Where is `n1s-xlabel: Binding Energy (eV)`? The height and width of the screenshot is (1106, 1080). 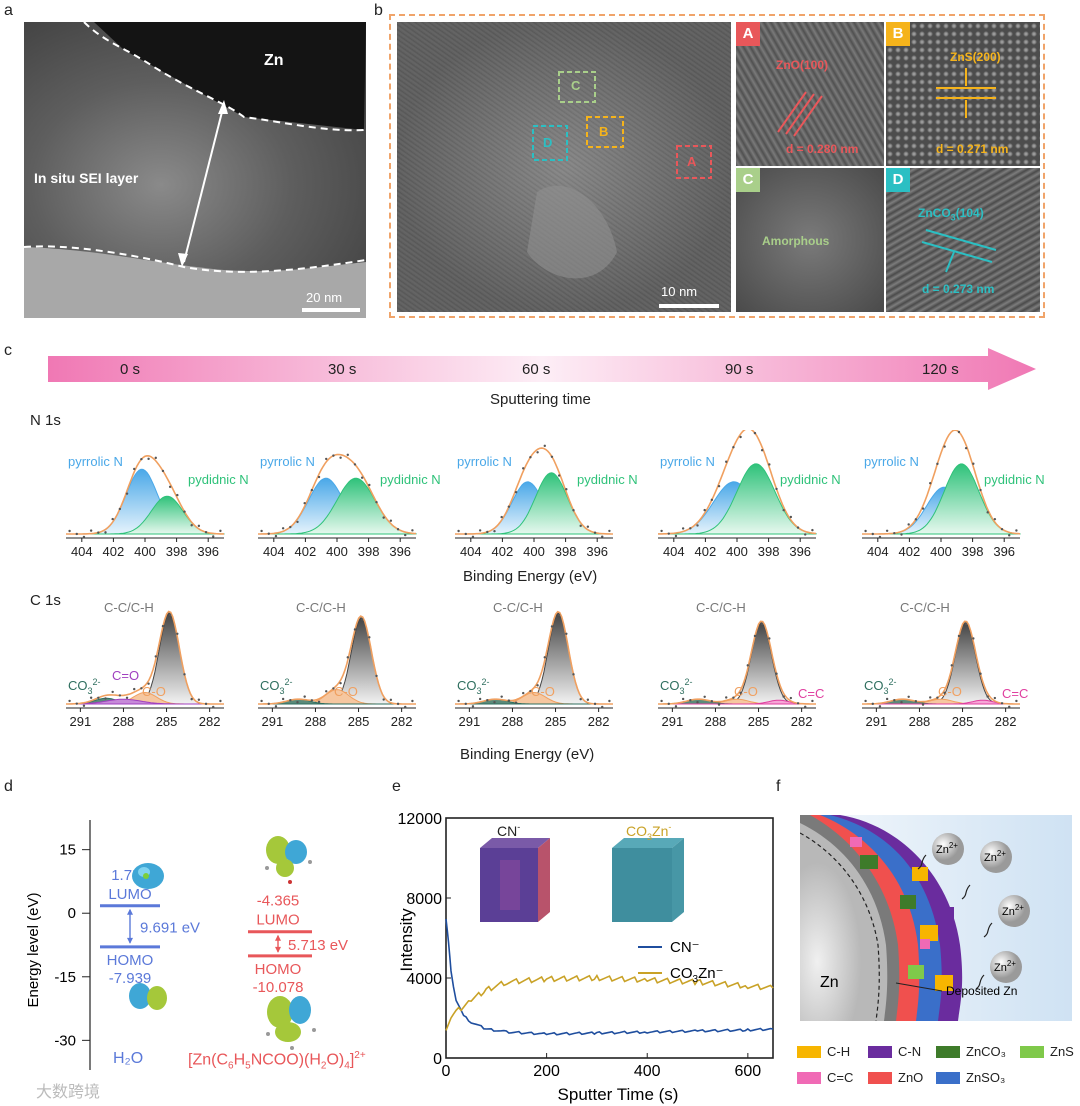 n1s-xlabel: Binding Energy (eV) is located at coordinates (530, 576).